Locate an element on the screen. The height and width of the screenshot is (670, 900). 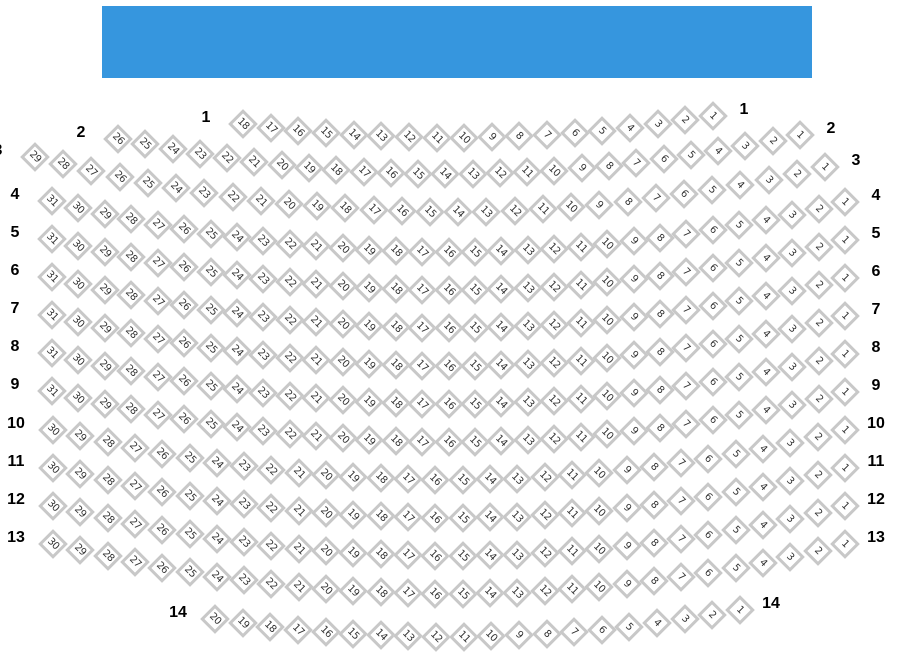
seat: 12 is located at coordinates (544, 477).